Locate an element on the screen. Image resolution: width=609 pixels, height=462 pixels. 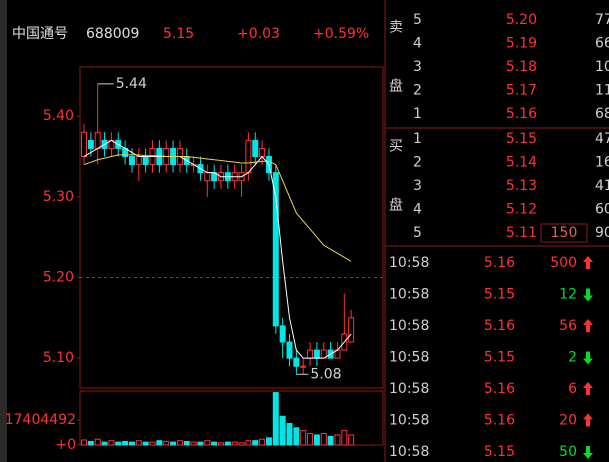
book-price: 5.13 is located at coordinates (521, 186).